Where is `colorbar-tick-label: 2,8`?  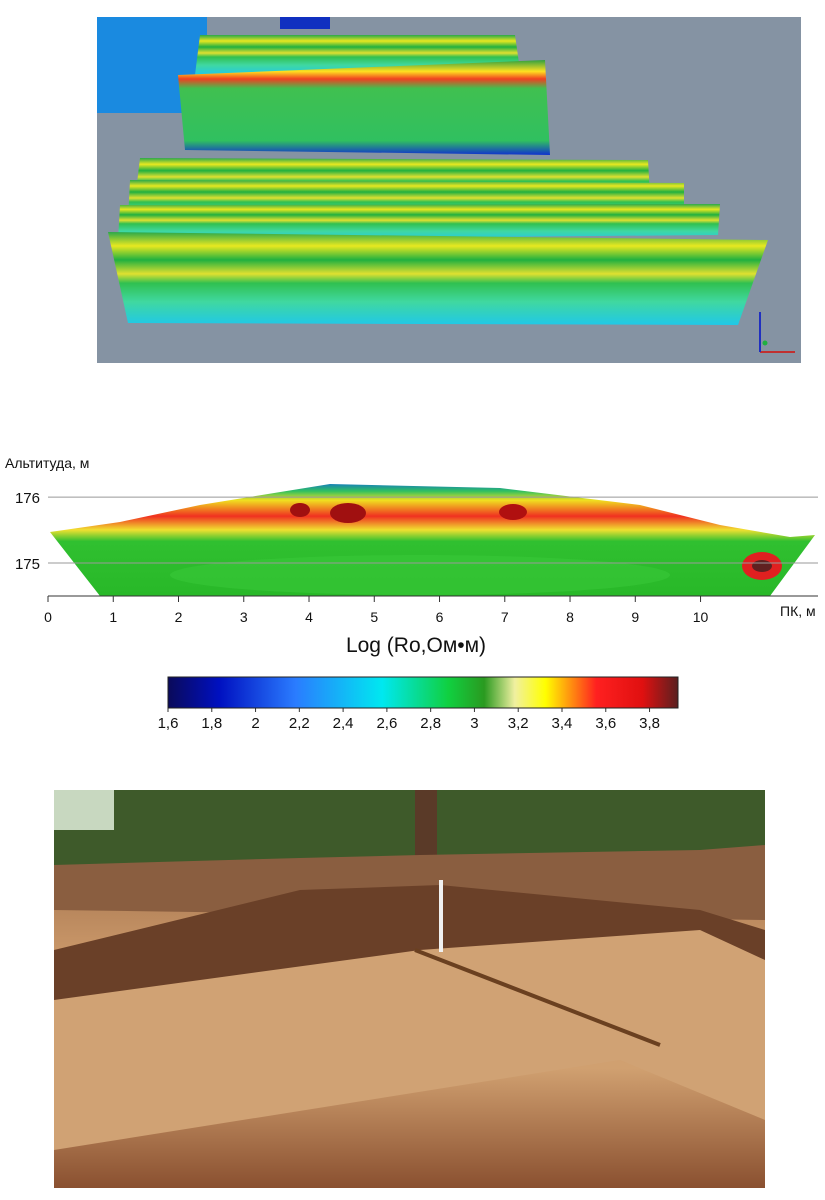 colorbar-tick-label: 2,8 is located at coordinates (430, 723).